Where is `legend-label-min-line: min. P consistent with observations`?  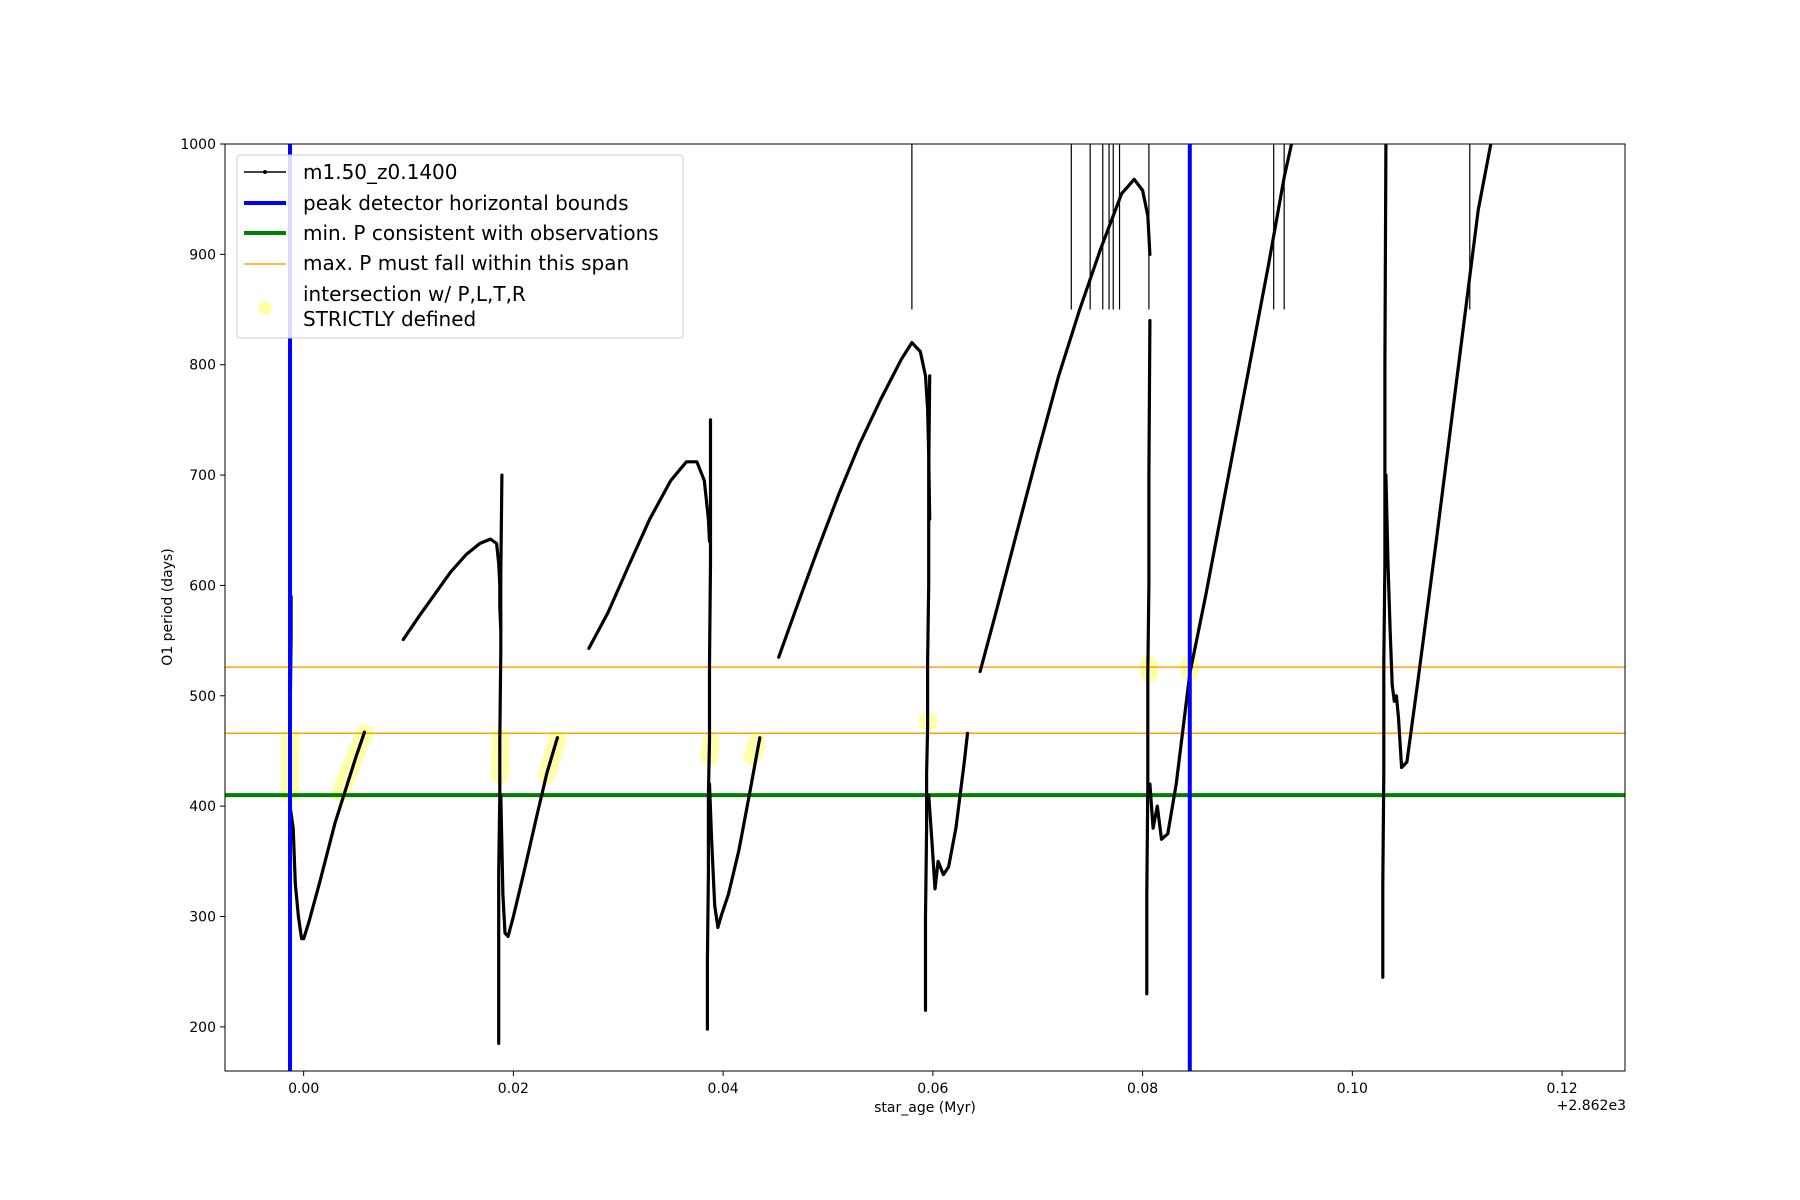 legend-label-min-line: min. P consistent with observations is located at coordinates (481, 233).